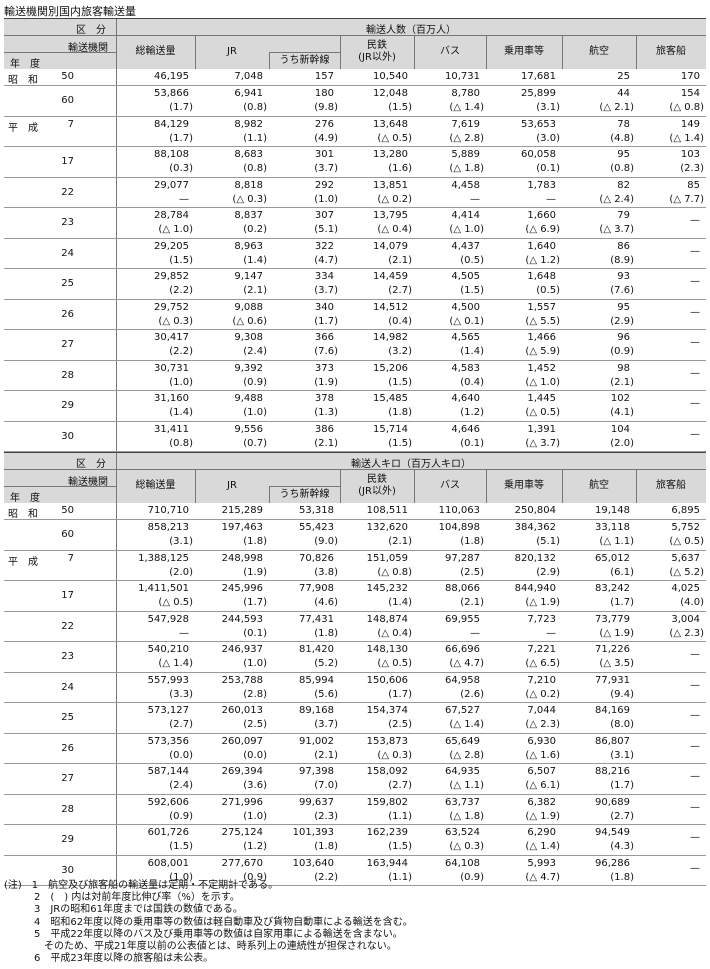 The width and height of the screenshot is (710, 969). What do you see at coordinates (171, 368) in the screenshot?
I see `value-cell: 30,731` at bounding box center [171, 368].